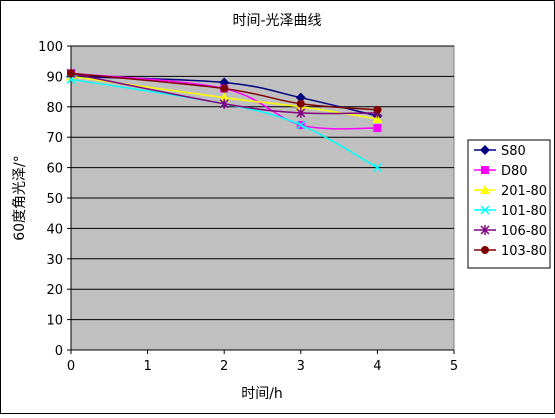  What do you see at coordinates (54, 199) in the screenshot?
I see `y-tick-label: 50` at bounding box center [54, 199].